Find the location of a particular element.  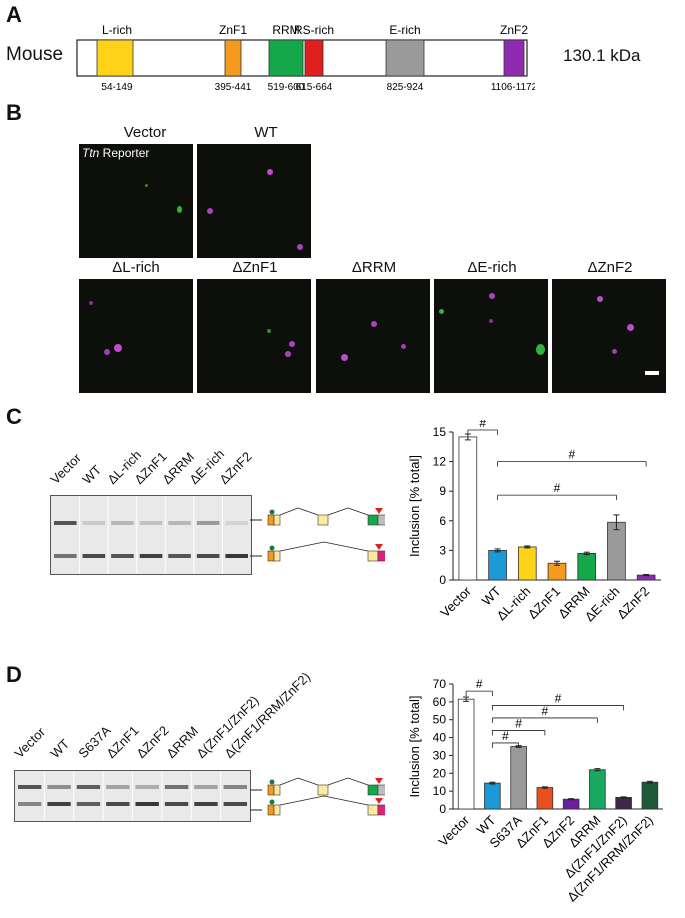

gel-d is located at coordinates (132, 844).